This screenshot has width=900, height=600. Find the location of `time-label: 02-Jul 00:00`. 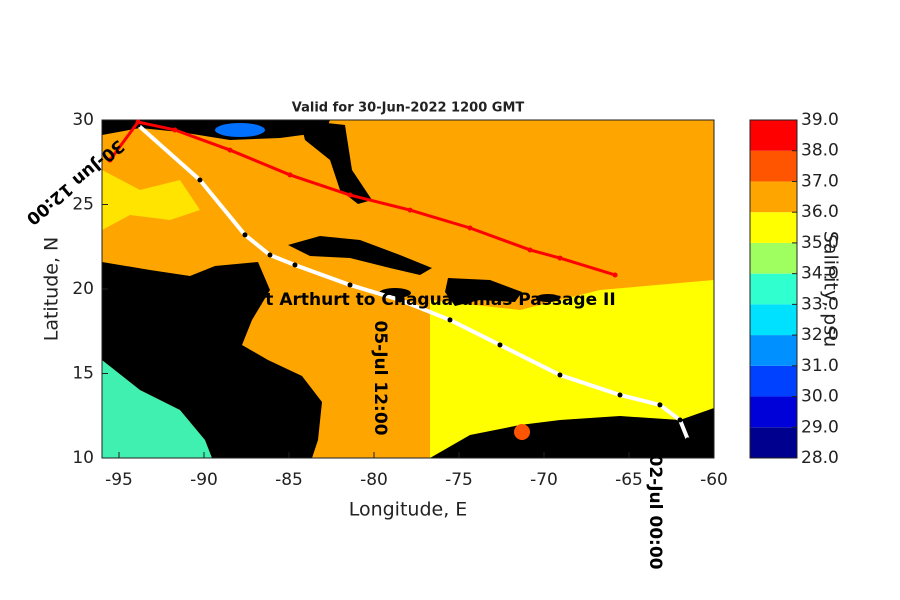

time-label: 02-Jul 00:00 is located at coordinates (655, 512).